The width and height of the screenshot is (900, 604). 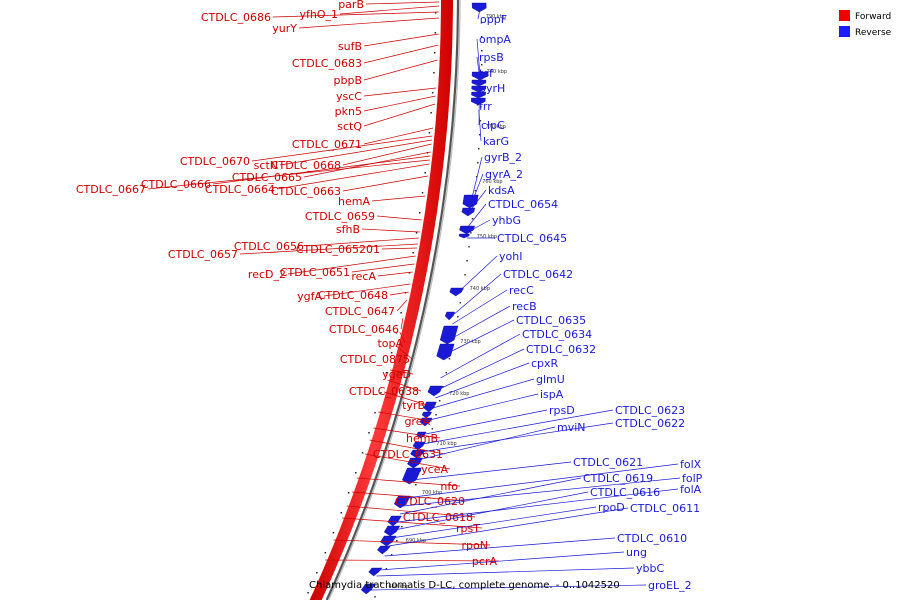 I want to click on reverse-gene-label: rpsB, so click(x=491, y=57).